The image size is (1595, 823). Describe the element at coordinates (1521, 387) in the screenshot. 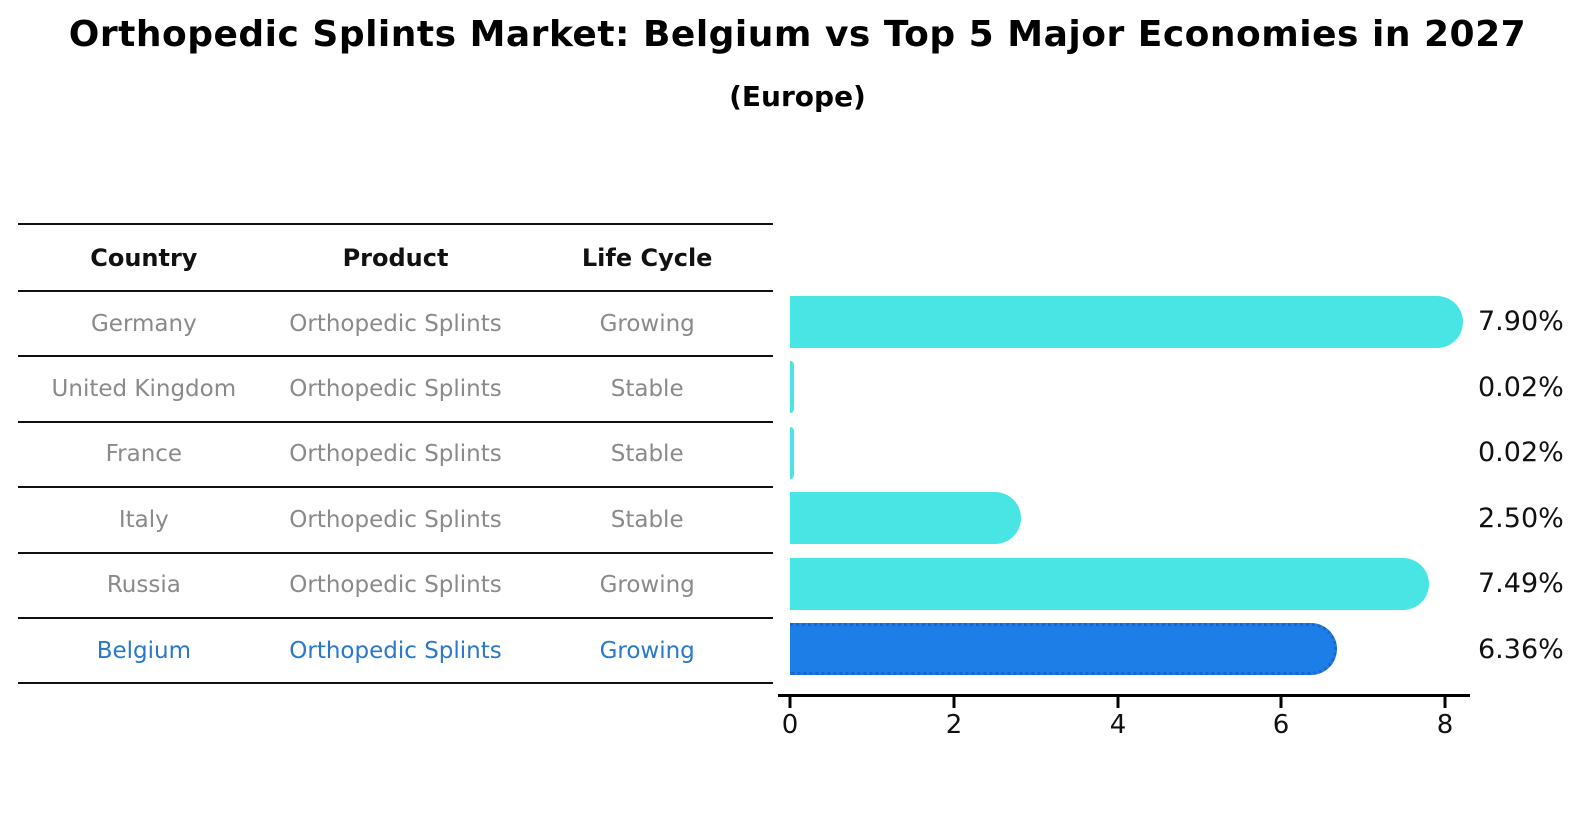

I see `value-label-united-kingdom: 0.02%` at that location.